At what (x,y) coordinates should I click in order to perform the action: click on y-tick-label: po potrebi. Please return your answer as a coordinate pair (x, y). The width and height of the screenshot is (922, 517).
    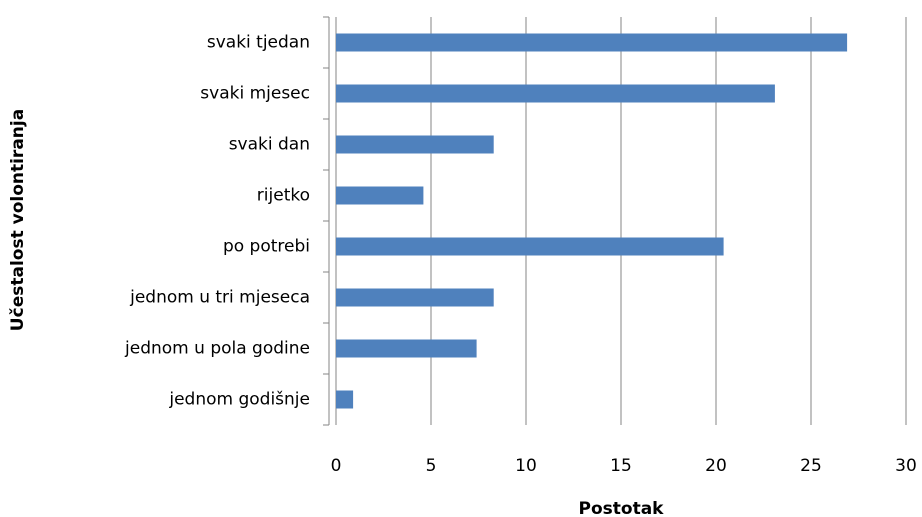
    Looking at the image, I should click on (266, 247).